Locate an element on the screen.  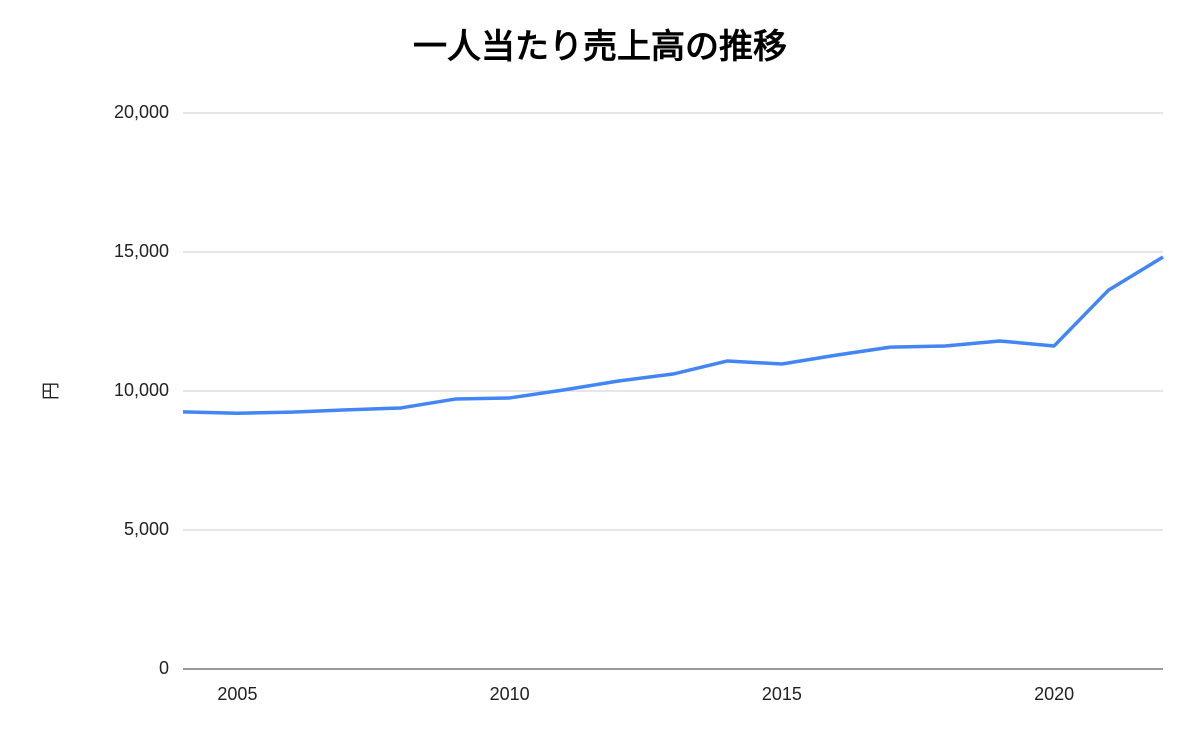
x-tick-label: 2010 is located at coordinates (510, 694).